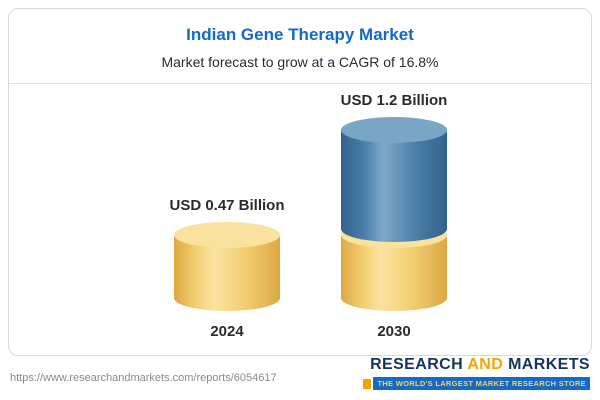 This screenshot has height=400, width=600. Describe the element at coordinates (549, 364) in the screenshot. I see `logo-word-markets: MARKETS` at that location.